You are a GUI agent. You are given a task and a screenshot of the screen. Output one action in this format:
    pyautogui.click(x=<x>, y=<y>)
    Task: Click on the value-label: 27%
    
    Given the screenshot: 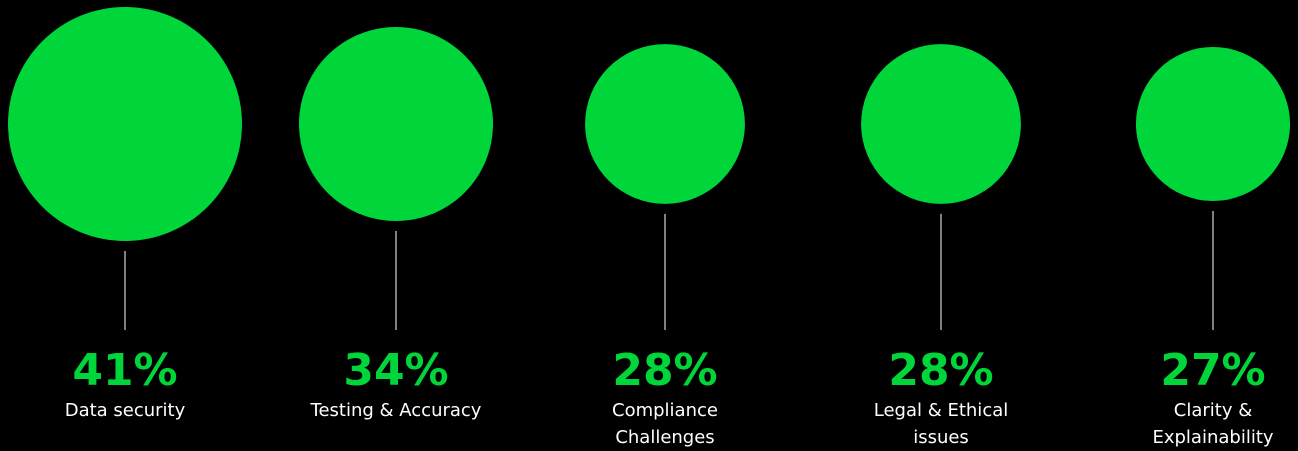 What is the action you would take?
    pyautogui.click(x=1212, y=370)
    